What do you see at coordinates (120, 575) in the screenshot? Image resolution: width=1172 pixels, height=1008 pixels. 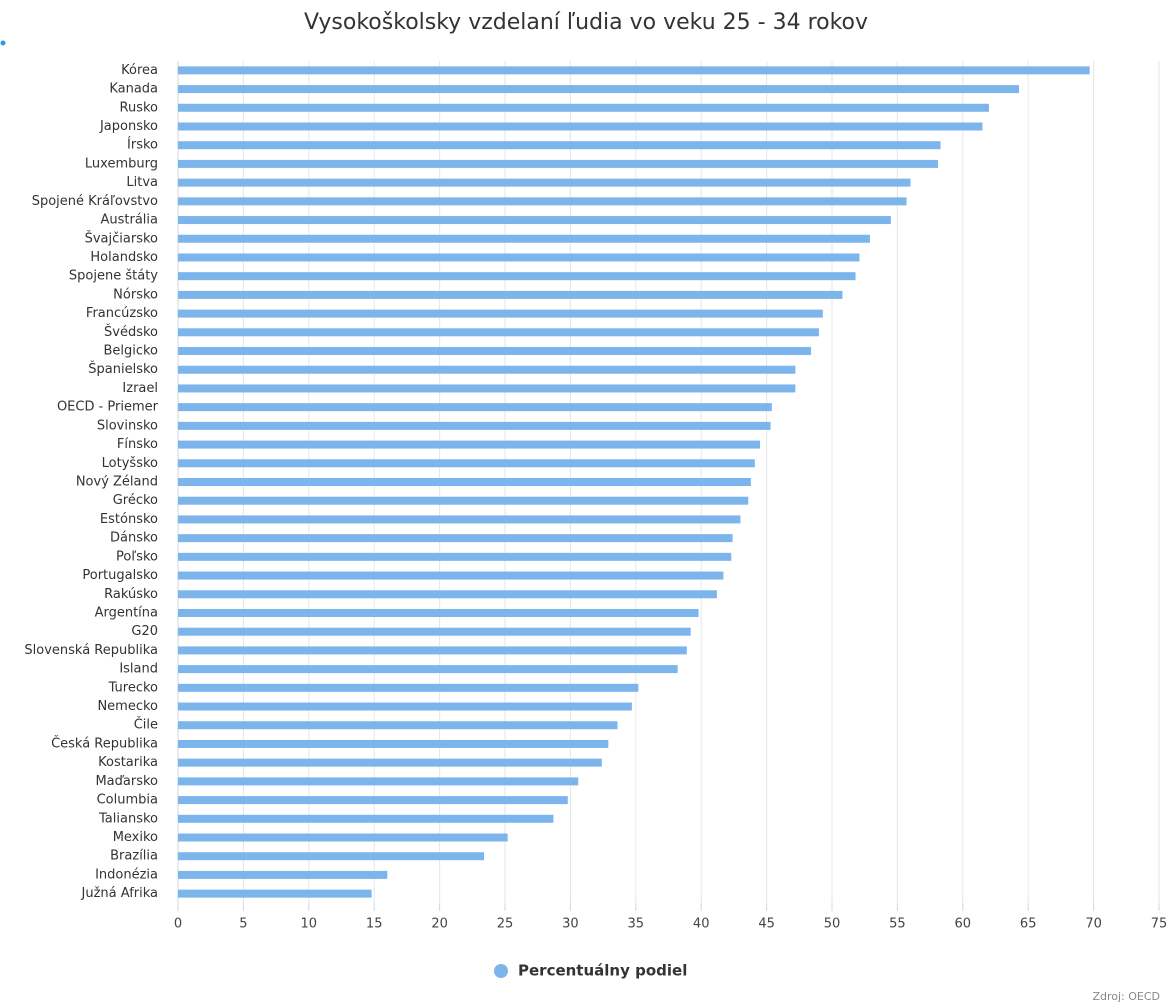 I see `y-tick-label: Portugalsko` at bounding box center [120, 575].